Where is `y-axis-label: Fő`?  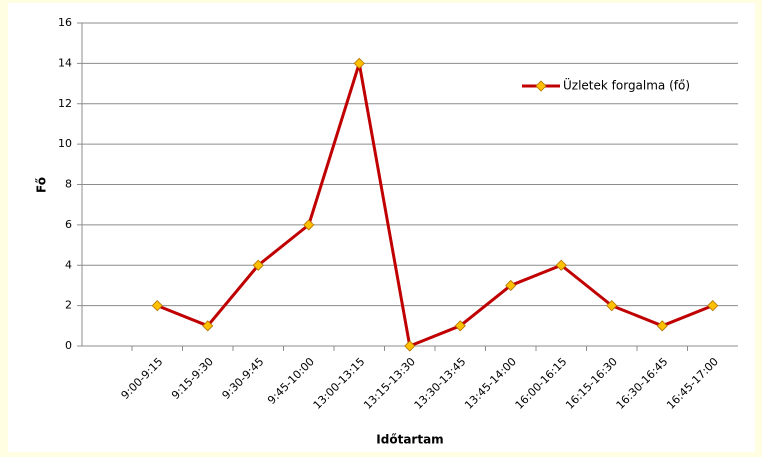 y-axis-label: Fő is located at coordinates (42, 185).